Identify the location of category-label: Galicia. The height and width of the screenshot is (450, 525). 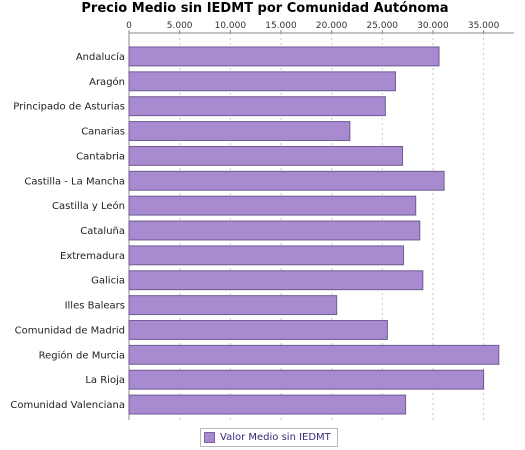
(108, 281).